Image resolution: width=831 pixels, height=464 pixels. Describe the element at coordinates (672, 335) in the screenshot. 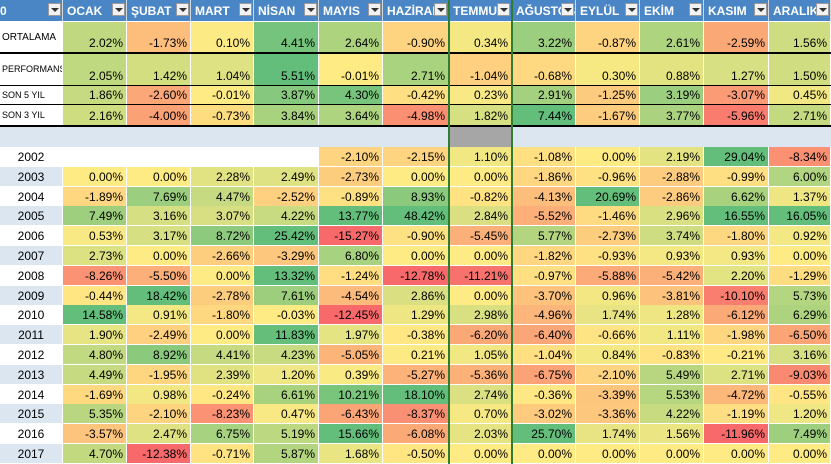

I see `value-cell: 1.11%` at that location.